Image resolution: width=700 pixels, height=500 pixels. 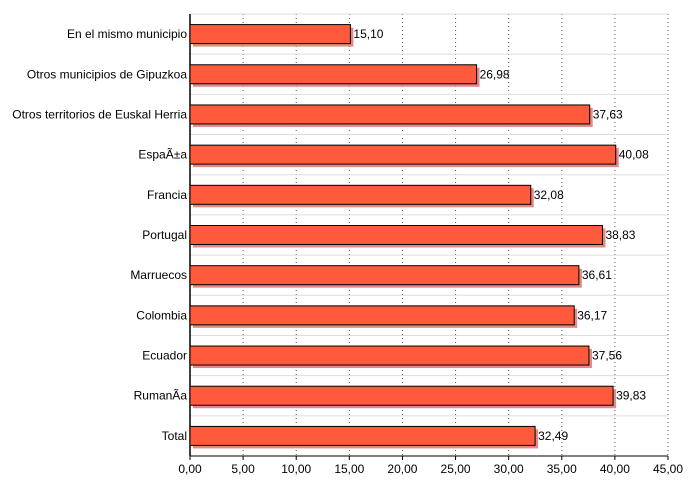 I want to click on value-label: 39,83, so click(x=631, y=396).